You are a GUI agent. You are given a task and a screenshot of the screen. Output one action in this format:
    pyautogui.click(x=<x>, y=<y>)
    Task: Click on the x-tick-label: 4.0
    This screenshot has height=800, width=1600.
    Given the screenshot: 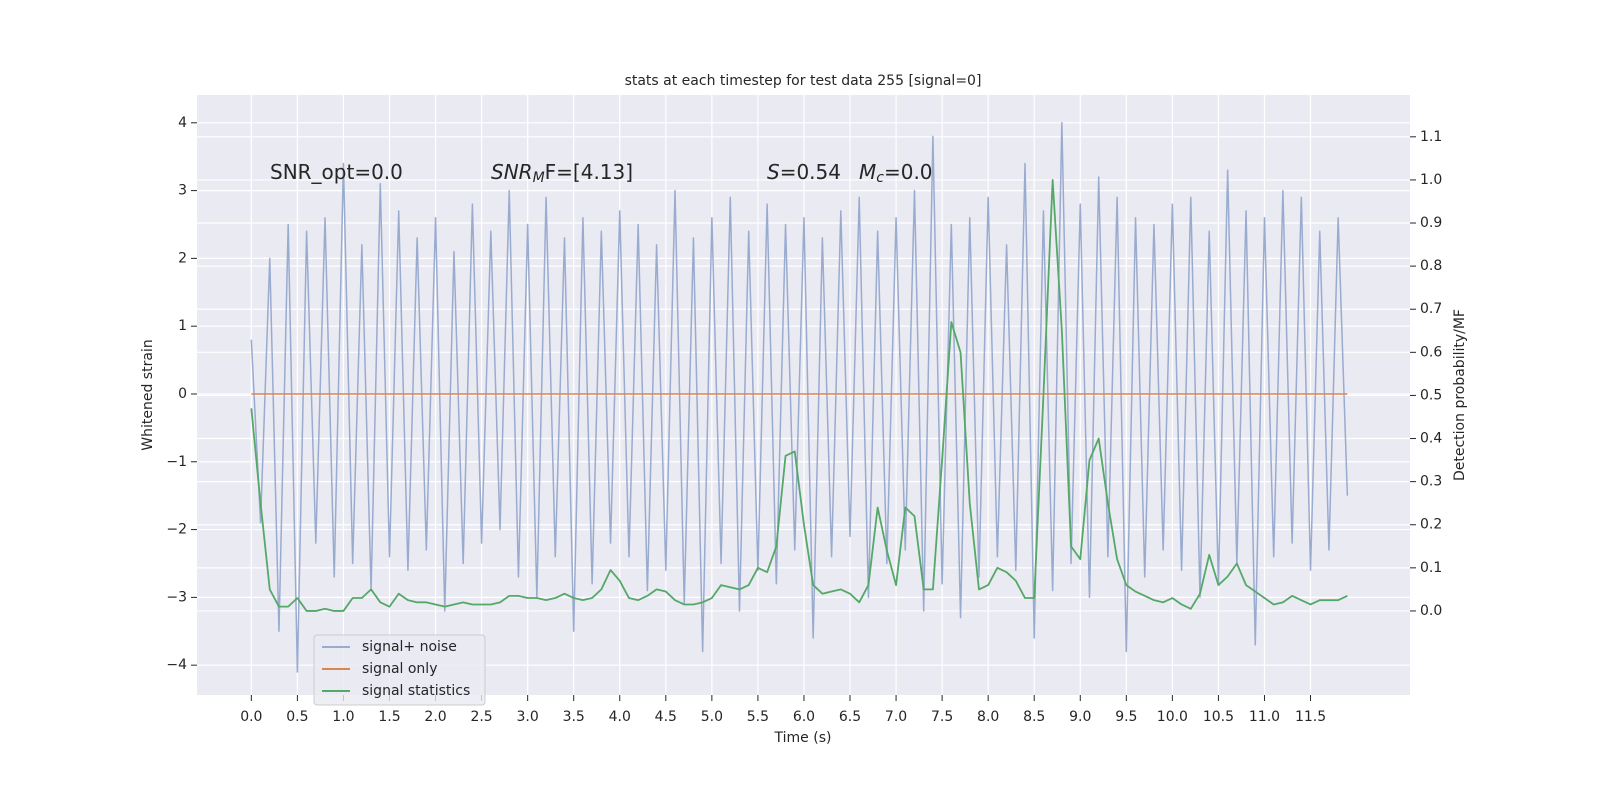 What is the action you would take?
    pyautogui.click(x=620, y=717)
    